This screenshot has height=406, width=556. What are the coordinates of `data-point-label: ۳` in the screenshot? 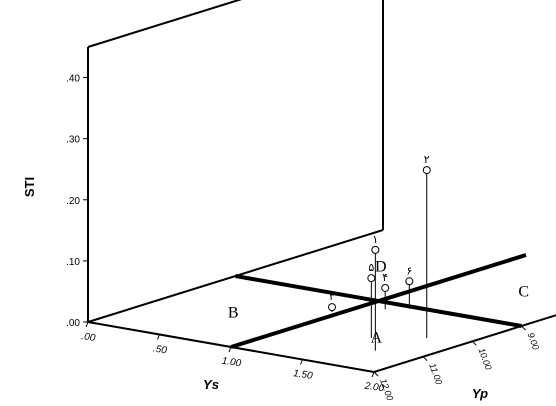 It's located at (332, 297).